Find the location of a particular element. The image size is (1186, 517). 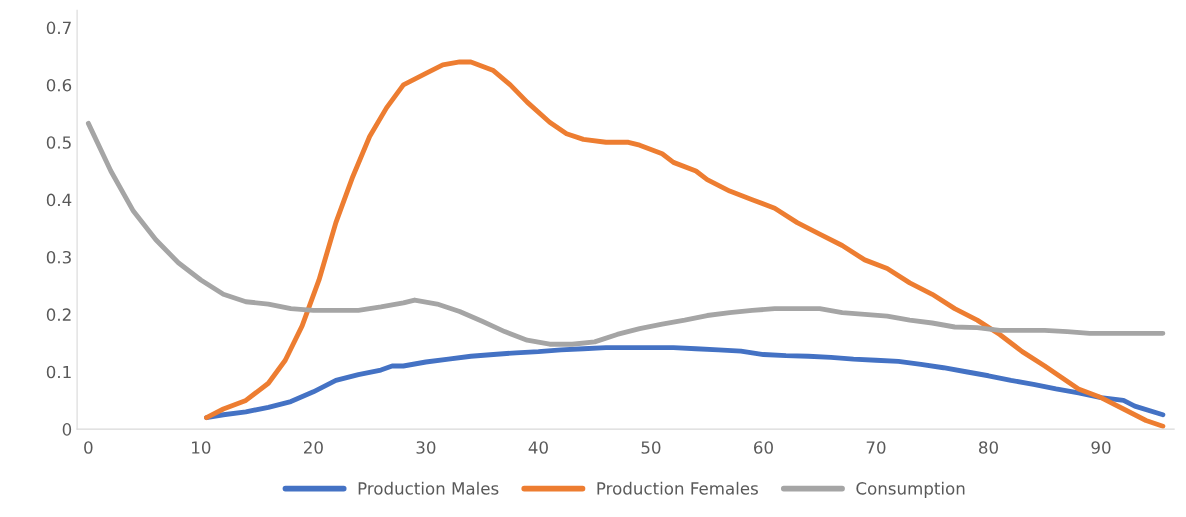

legend-label: Production Males is located at coordinates (428, 488).